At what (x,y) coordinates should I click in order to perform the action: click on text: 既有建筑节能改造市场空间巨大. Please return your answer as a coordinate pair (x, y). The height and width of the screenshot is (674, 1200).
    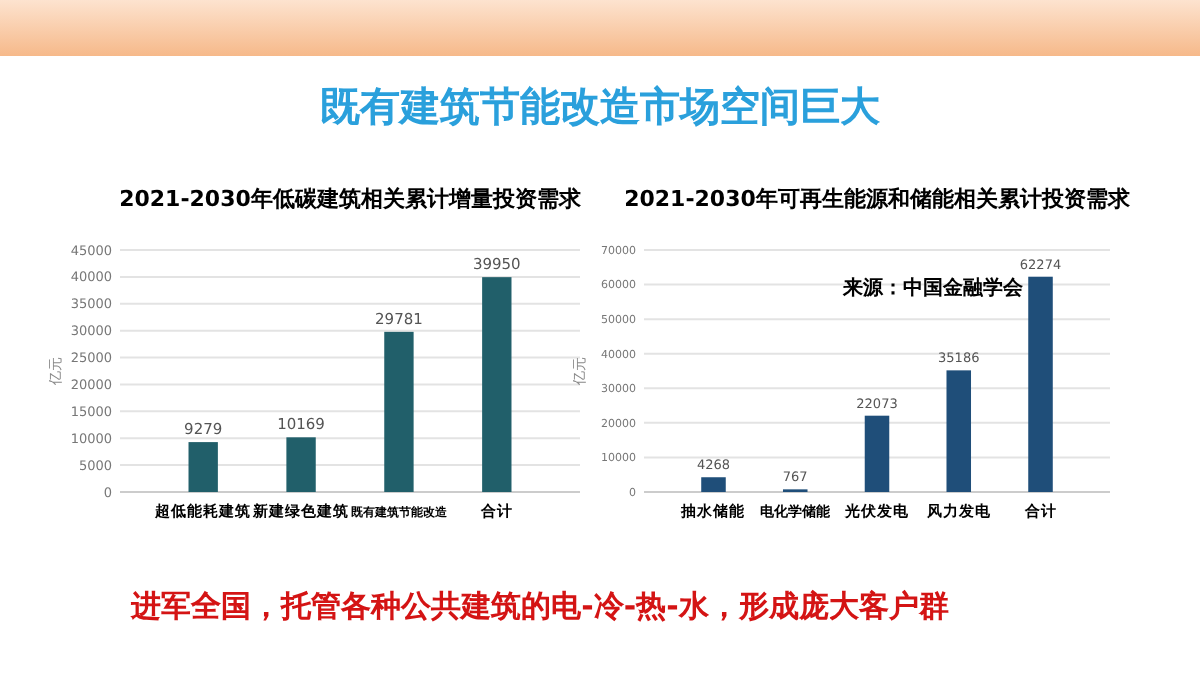
    Looking at the image, I should click on (601, 106).